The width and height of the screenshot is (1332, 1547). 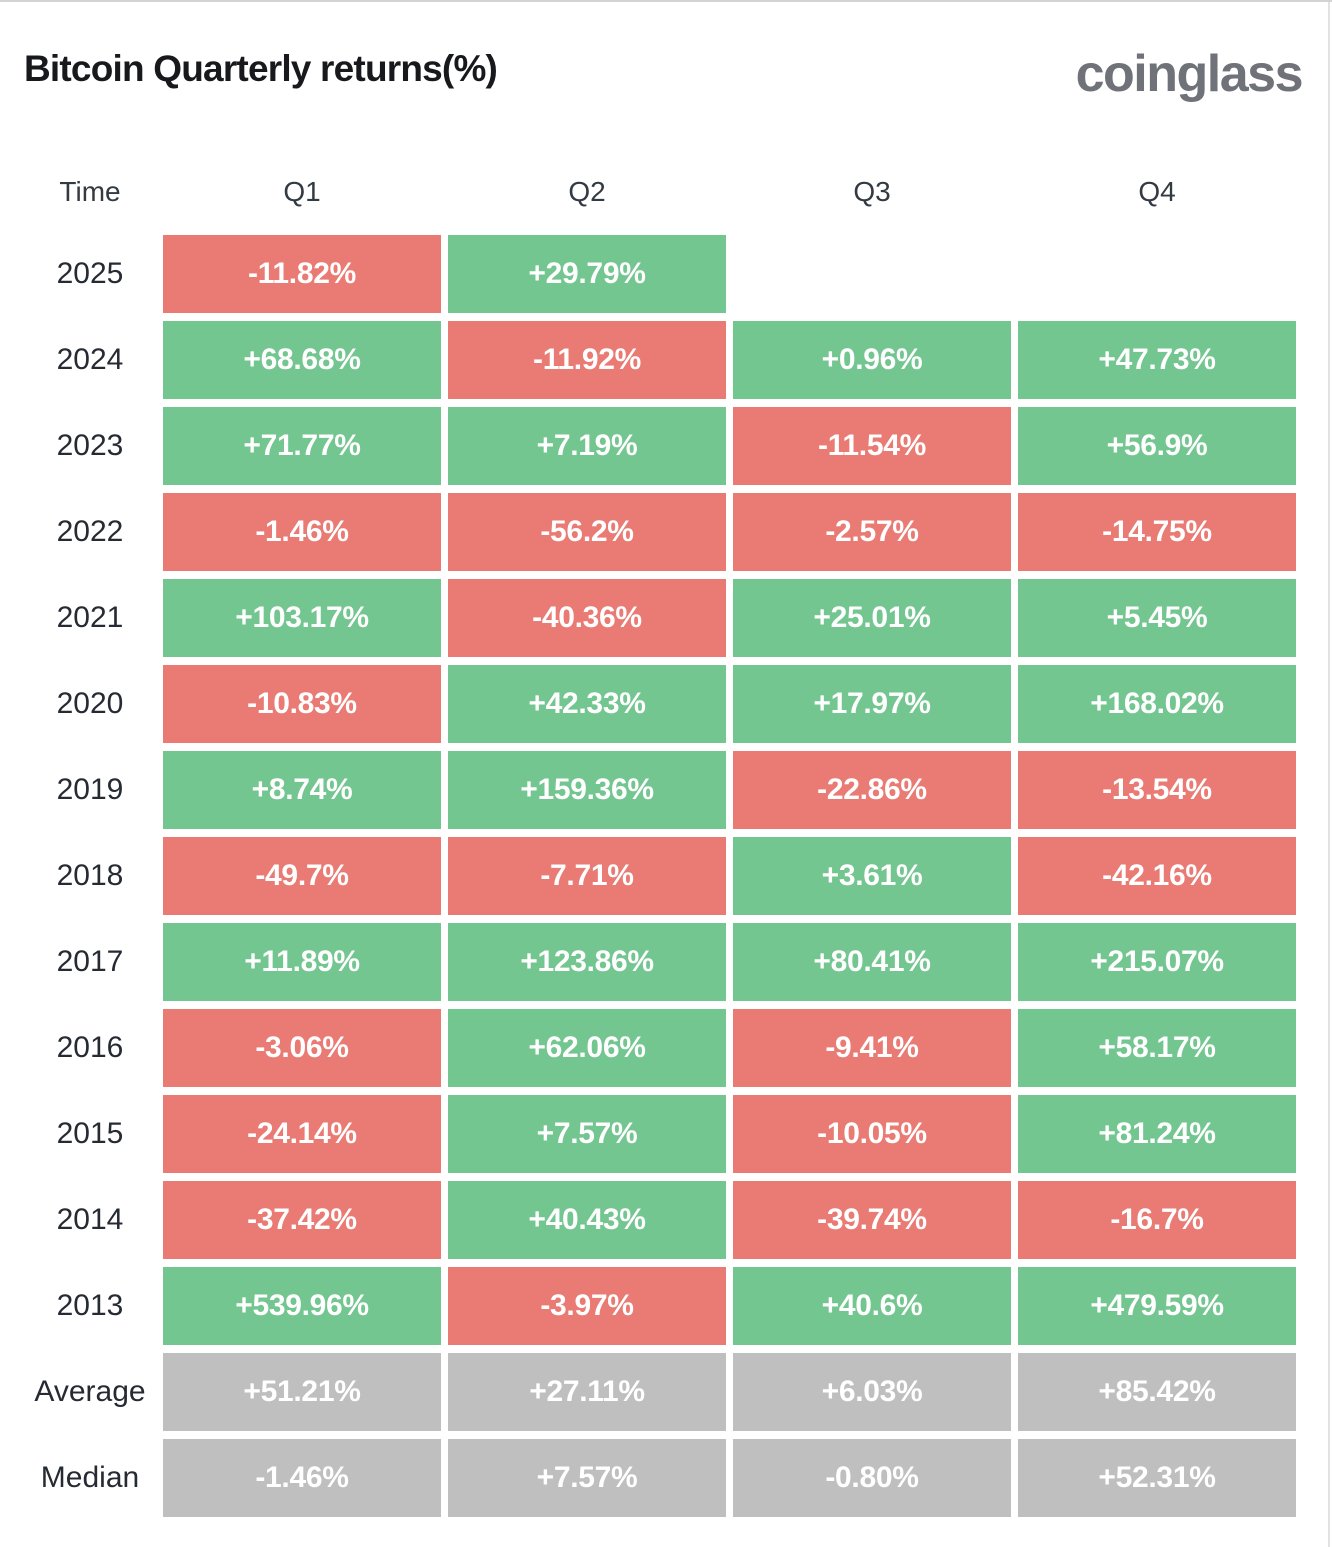 What do you see at coordinates (587, 1392) in the screenshot?
I see `cell-average-q2: +27.11%` at bounding box center [587, 1392].